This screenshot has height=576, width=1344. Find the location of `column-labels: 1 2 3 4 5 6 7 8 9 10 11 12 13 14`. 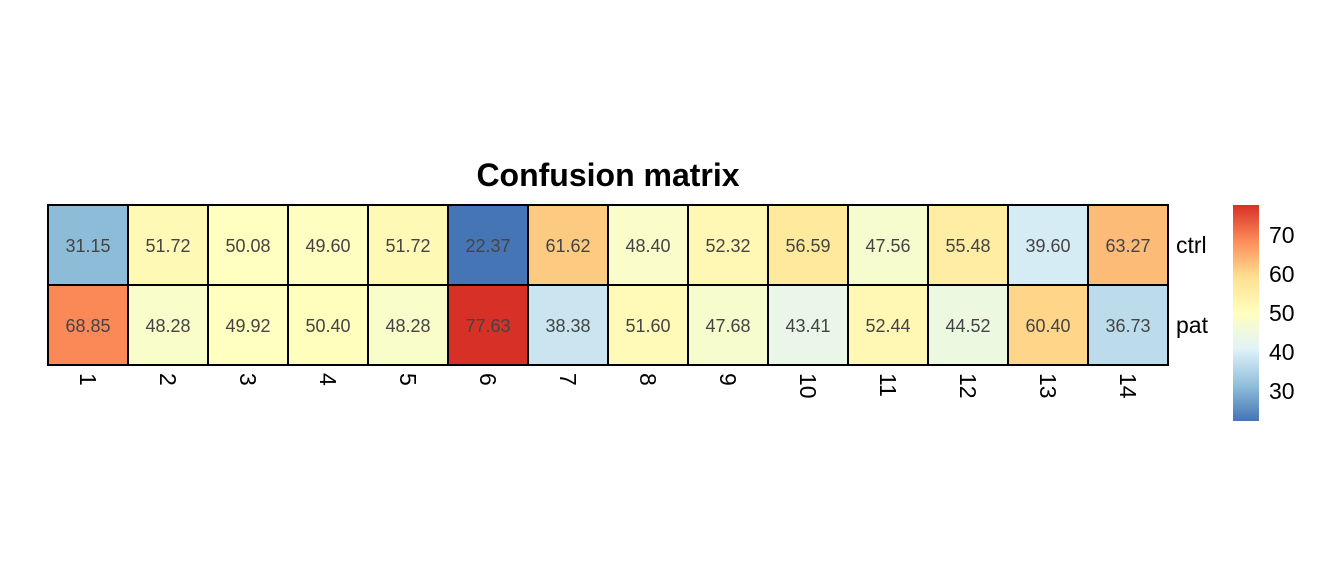

column-labels: 1 2 3 4 5 6 7 8 9 10 11 12 13 14 is located at coordinates (608, 386).